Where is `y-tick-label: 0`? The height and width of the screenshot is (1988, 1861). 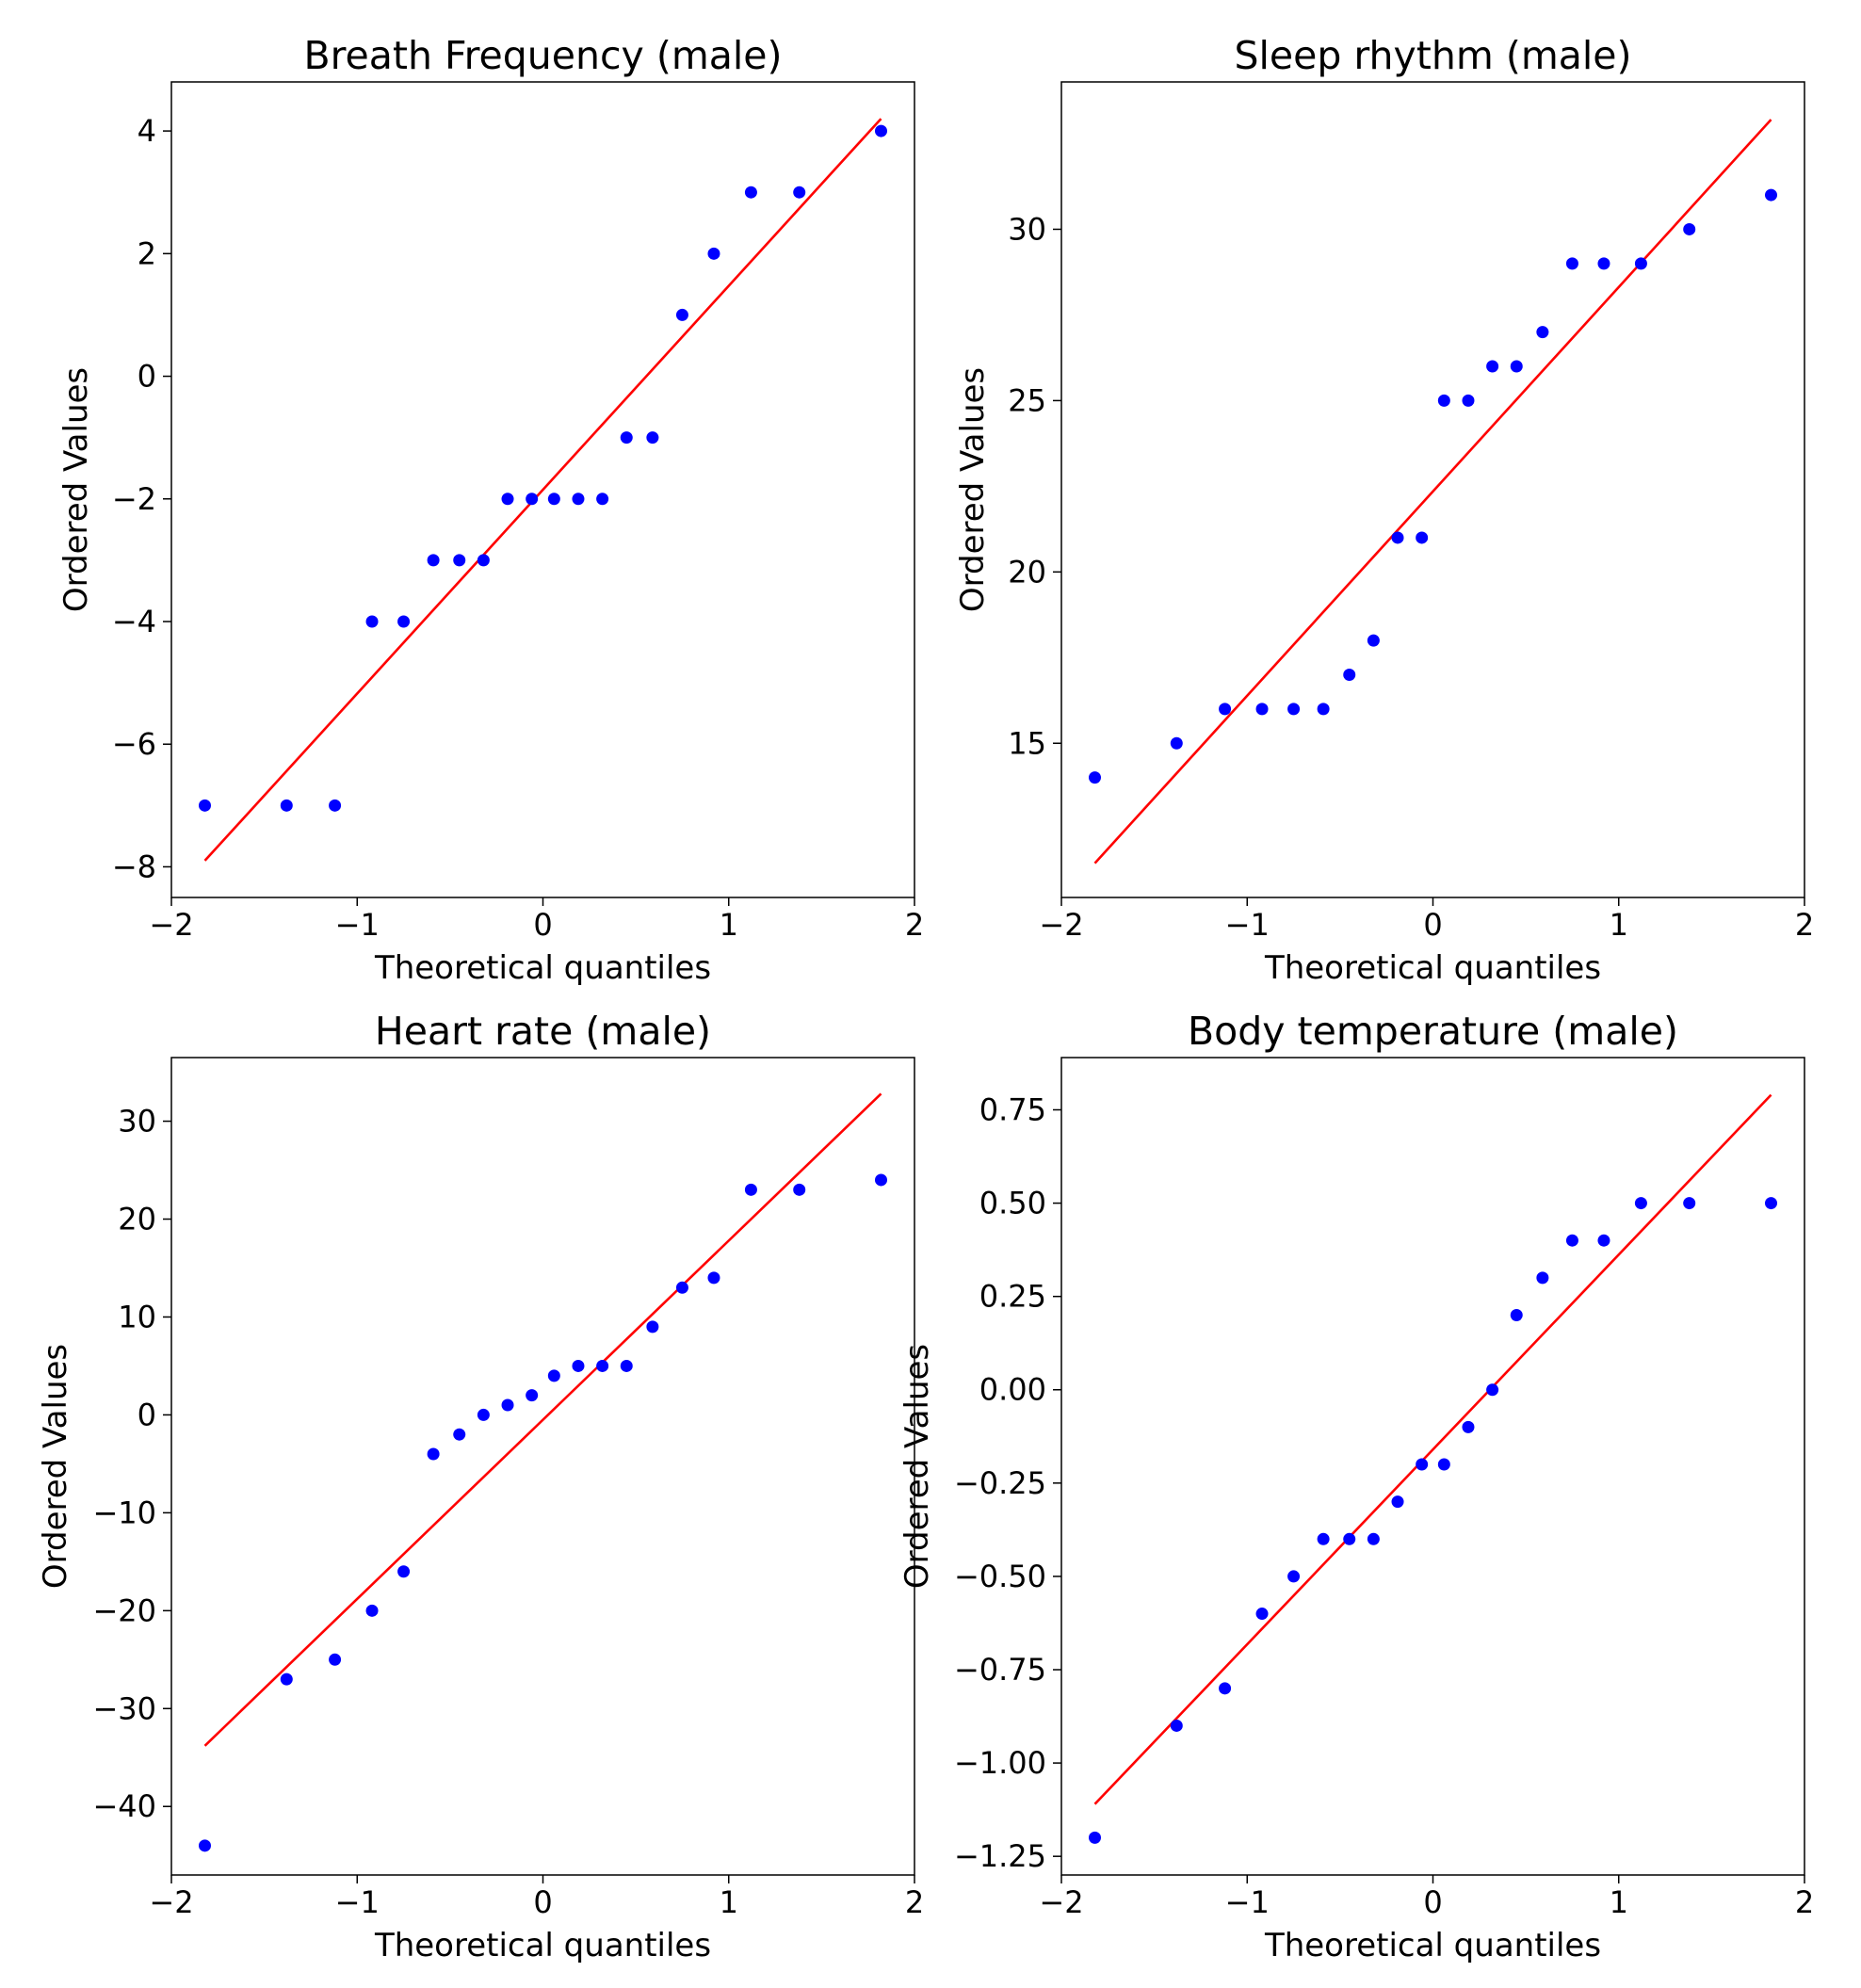
y-tick-label: 0 is located at coordinates (147, 1414).